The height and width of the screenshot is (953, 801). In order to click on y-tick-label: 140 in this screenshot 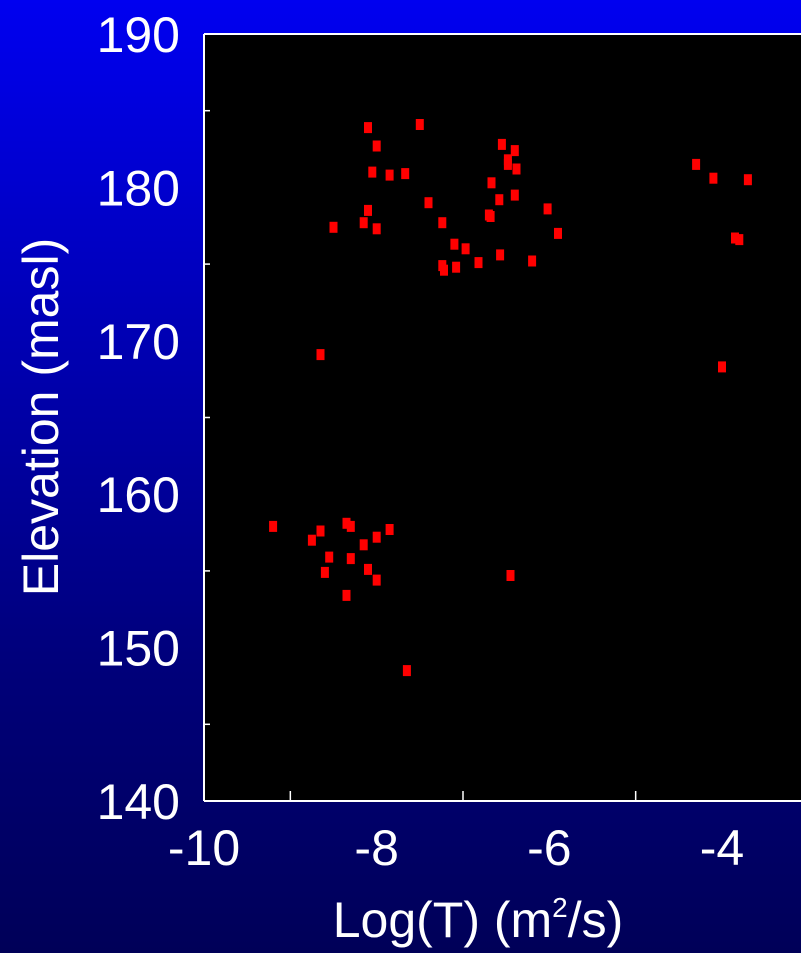, I will do `click(138, 802)`.